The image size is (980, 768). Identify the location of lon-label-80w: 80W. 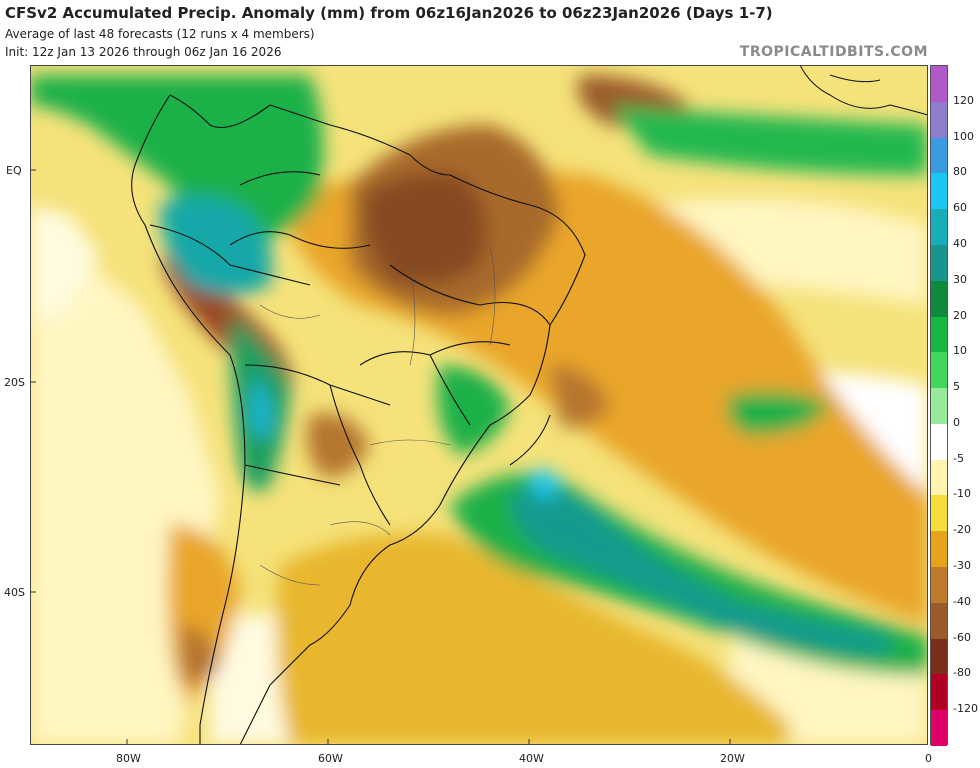
(128, 758).